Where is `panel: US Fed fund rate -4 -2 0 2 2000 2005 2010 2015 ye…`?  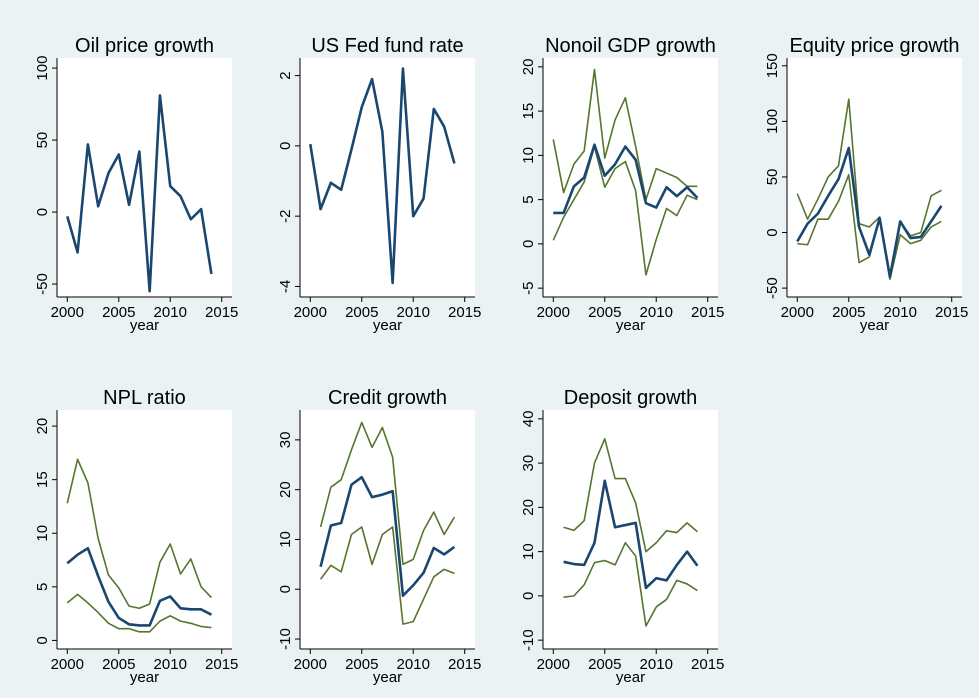 panel: US Fed fund rate -4 -2 0 2 2000 2005 2010 2015 ye… is located at coordinates (379, 184).